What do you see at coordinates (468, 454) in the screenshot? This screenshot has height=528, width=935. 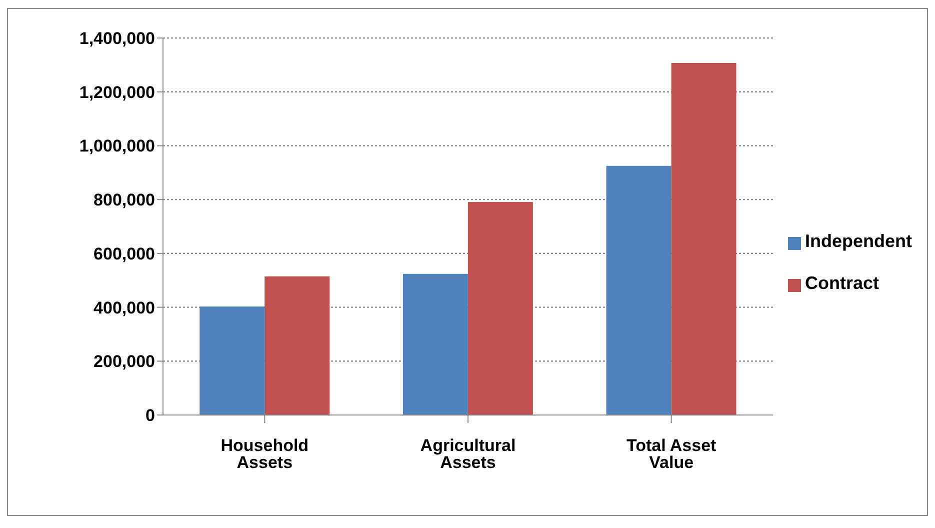 I see `x-tick-label: Agricultural Assets` at bounding box center [468, 454].